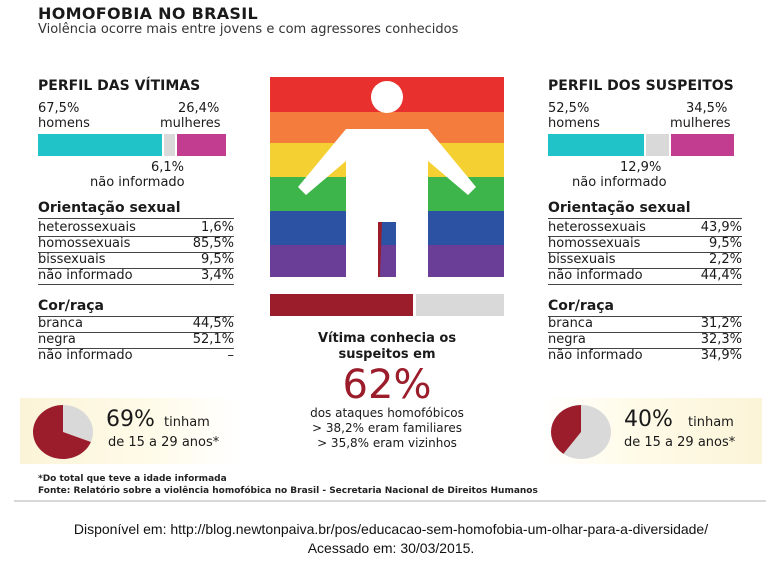  Describe the element at coordinates (702, 145) in the screenshot. I see `suspects-women-bar` at that location.